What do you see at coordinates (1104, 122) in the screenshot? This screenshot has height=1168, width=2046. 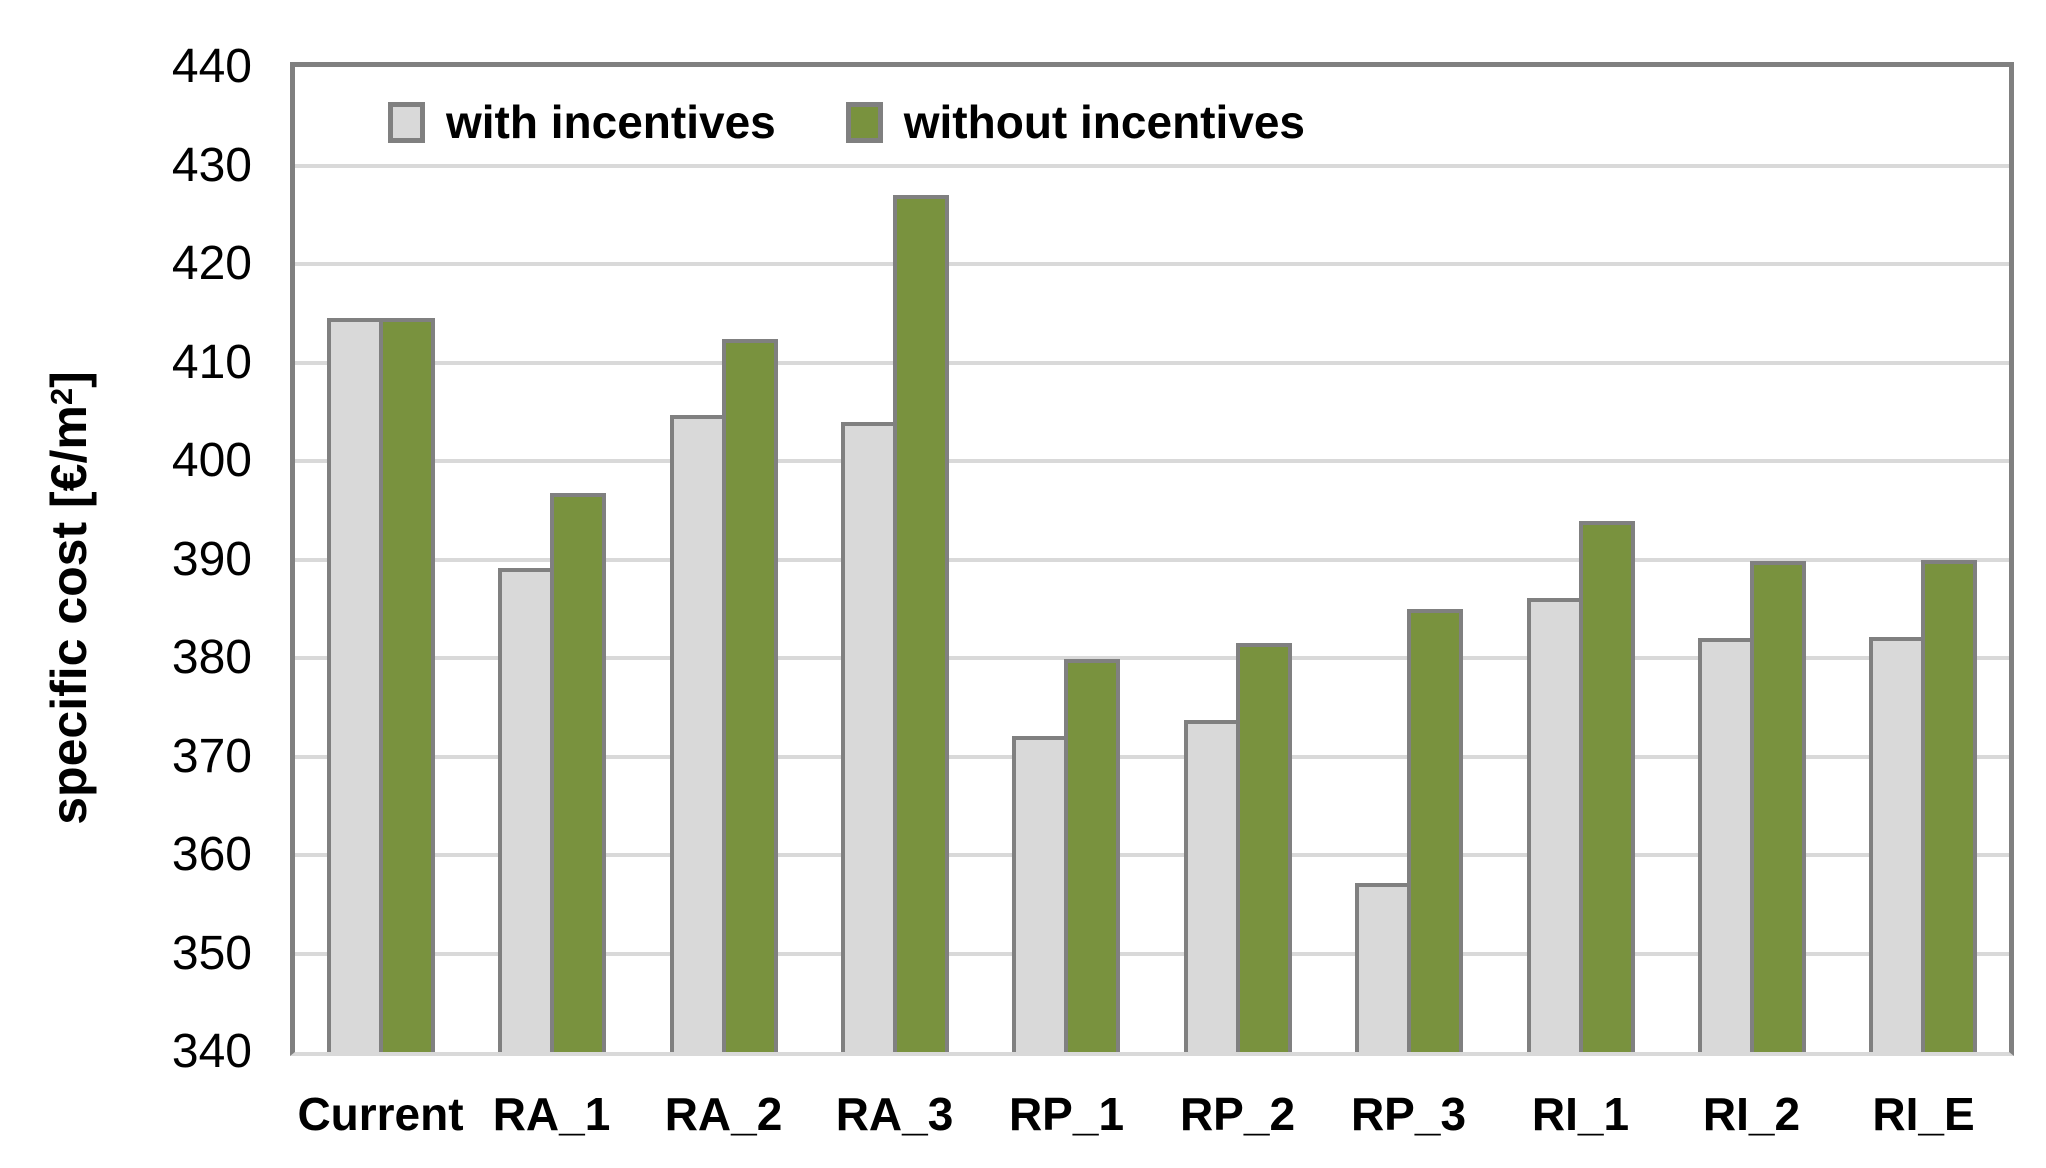 I see `legend-label: without incentives` at bounding box center [1104, 122].